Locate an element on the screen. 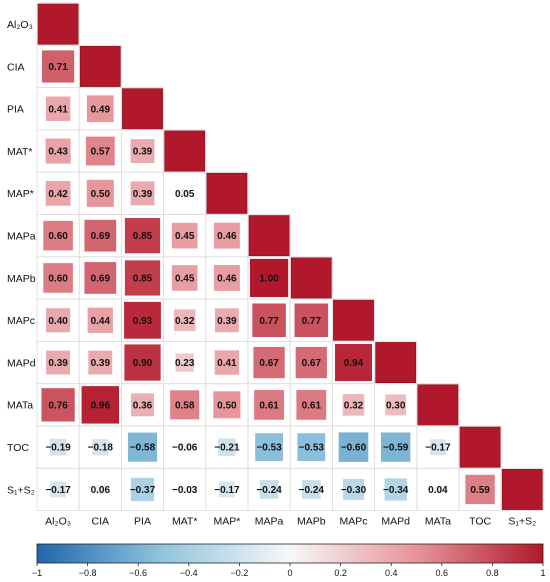 This screenshot has width=550, height=582. corr-value-label: 0.46 is located at coordinates (227, 278).